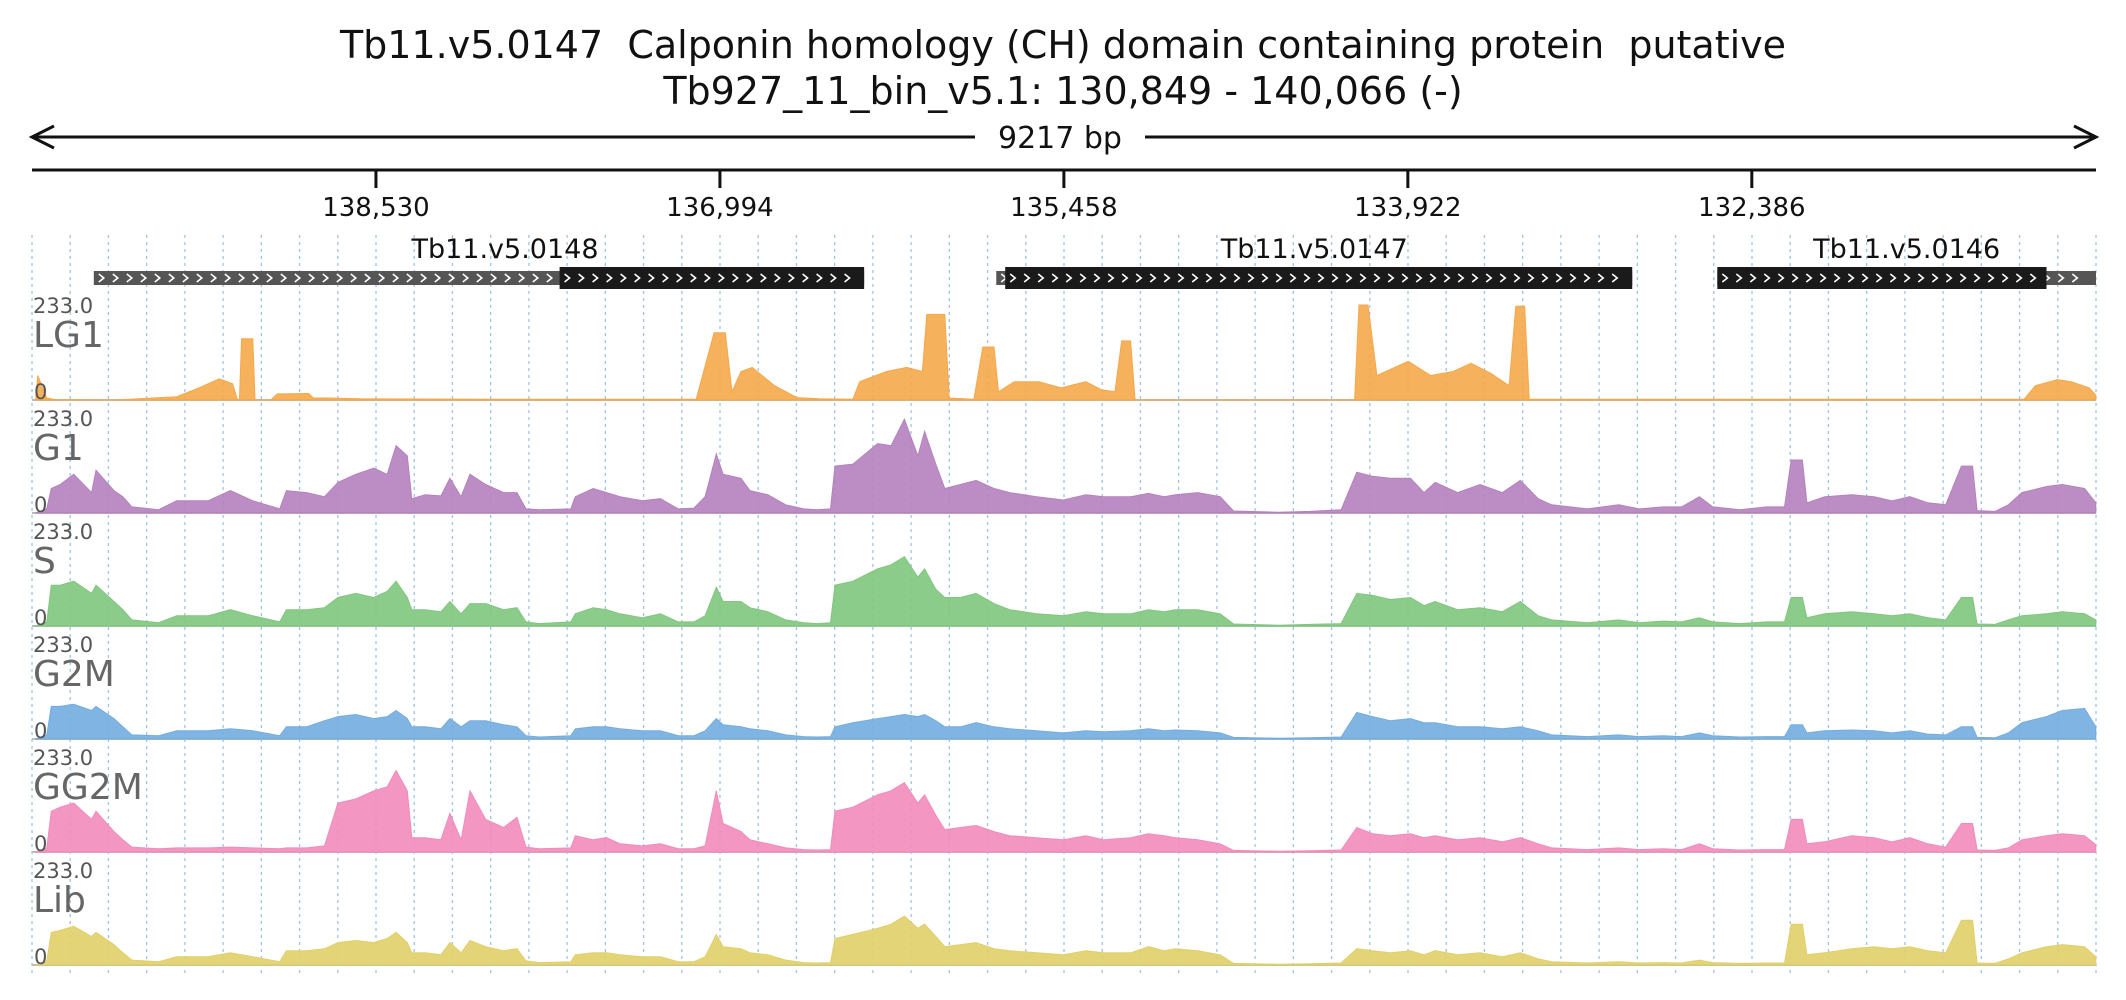 Image resolution: width=2126 pixels, height=1000 pixels. I want to click on span-length-label: 9217 bp, so click(1060, 138).